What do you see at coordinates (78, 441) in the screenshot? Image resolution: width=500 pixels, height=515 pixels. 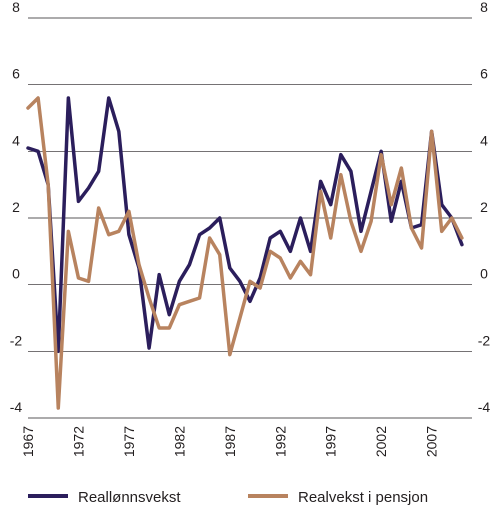 I see `x-tick-label: 1972` at bounding box center [78, 441].